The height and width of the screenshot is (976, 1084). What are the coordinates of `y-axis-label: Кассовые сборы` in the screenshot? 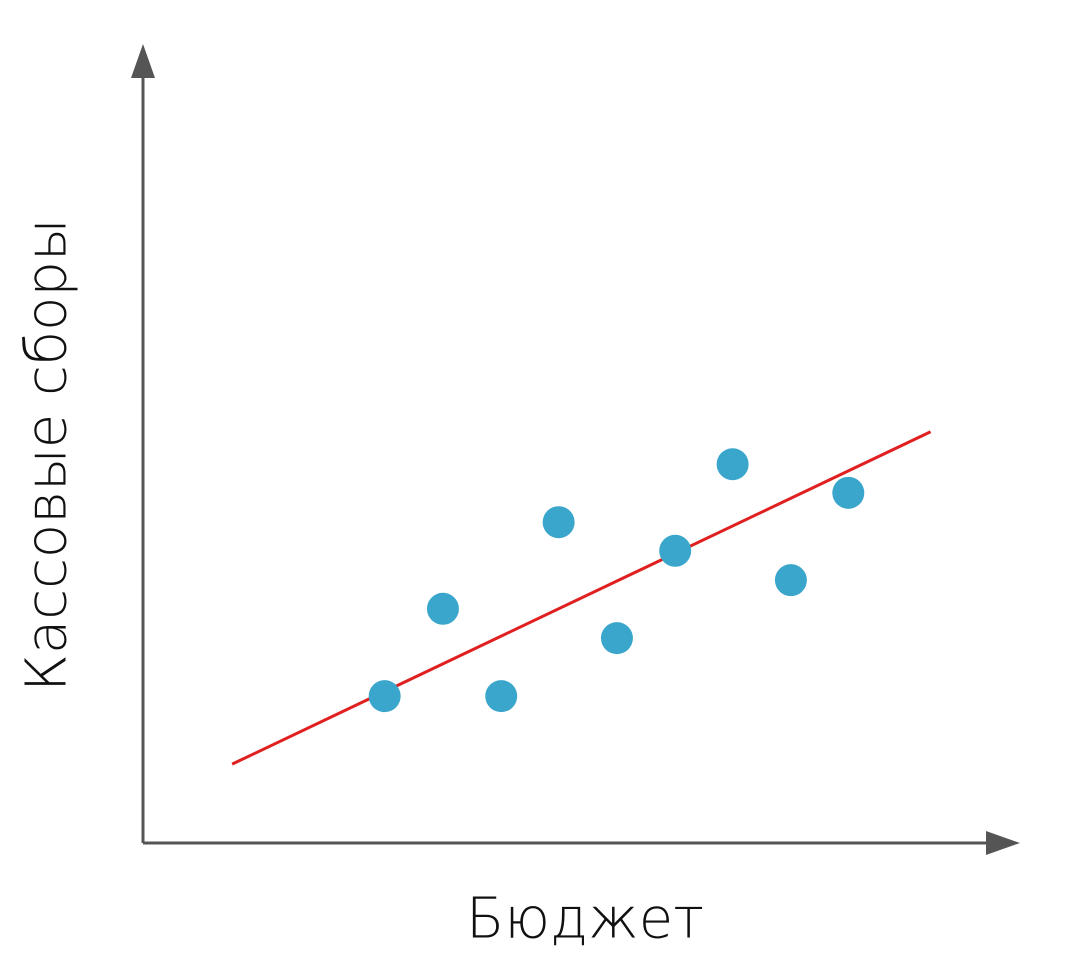 It's located at (46, 455).